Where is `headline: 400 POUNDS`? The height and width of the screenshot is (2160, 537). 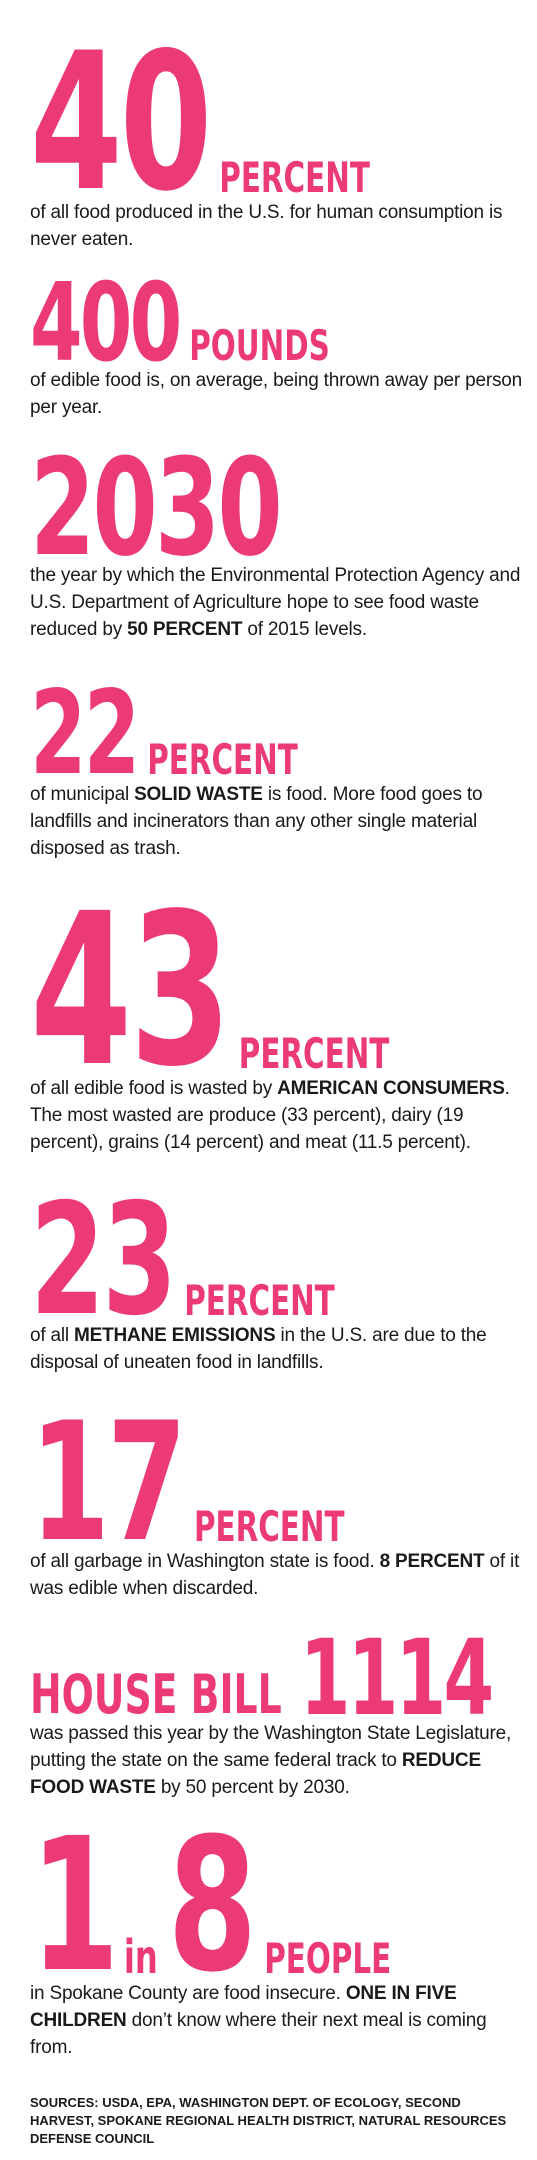
headline: 400 POUNDS is located at coordinates (204, 323).